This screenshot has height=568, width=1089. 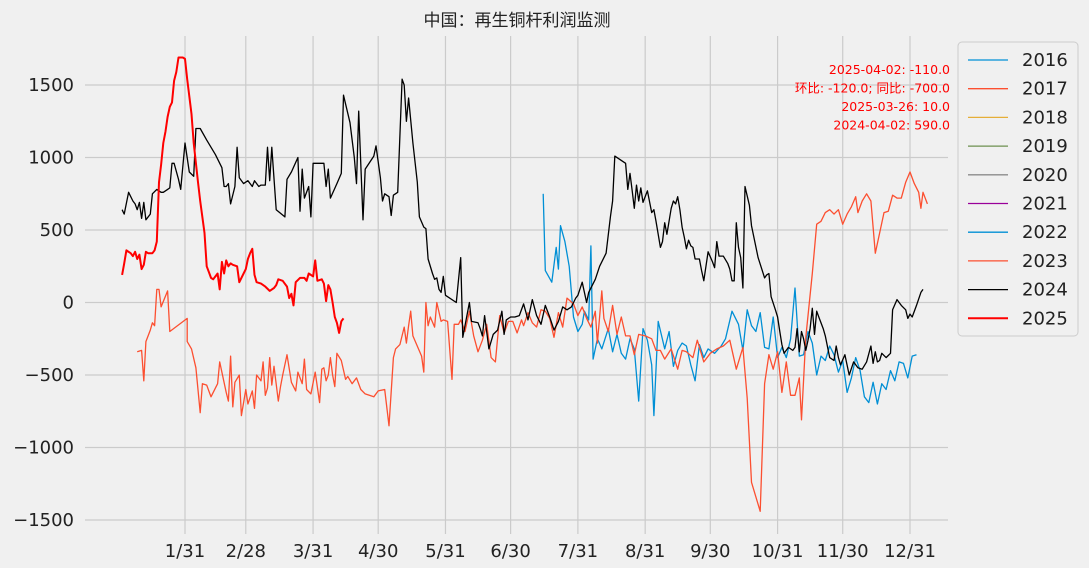 What do you see at coordinates (729, 305) in the screenshot?
I see `series-line-2022` at bounding box center [729, 305].